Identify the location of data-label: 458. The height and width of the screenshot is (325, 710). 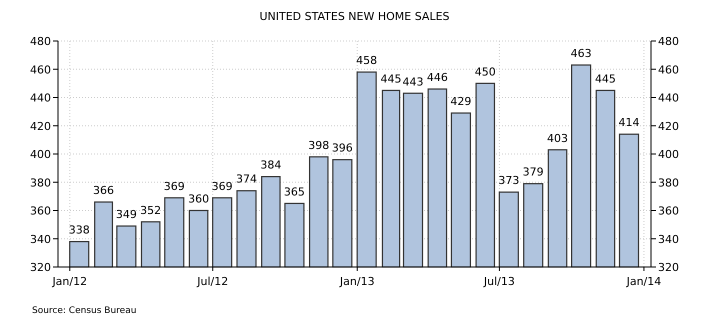
(367, 61).